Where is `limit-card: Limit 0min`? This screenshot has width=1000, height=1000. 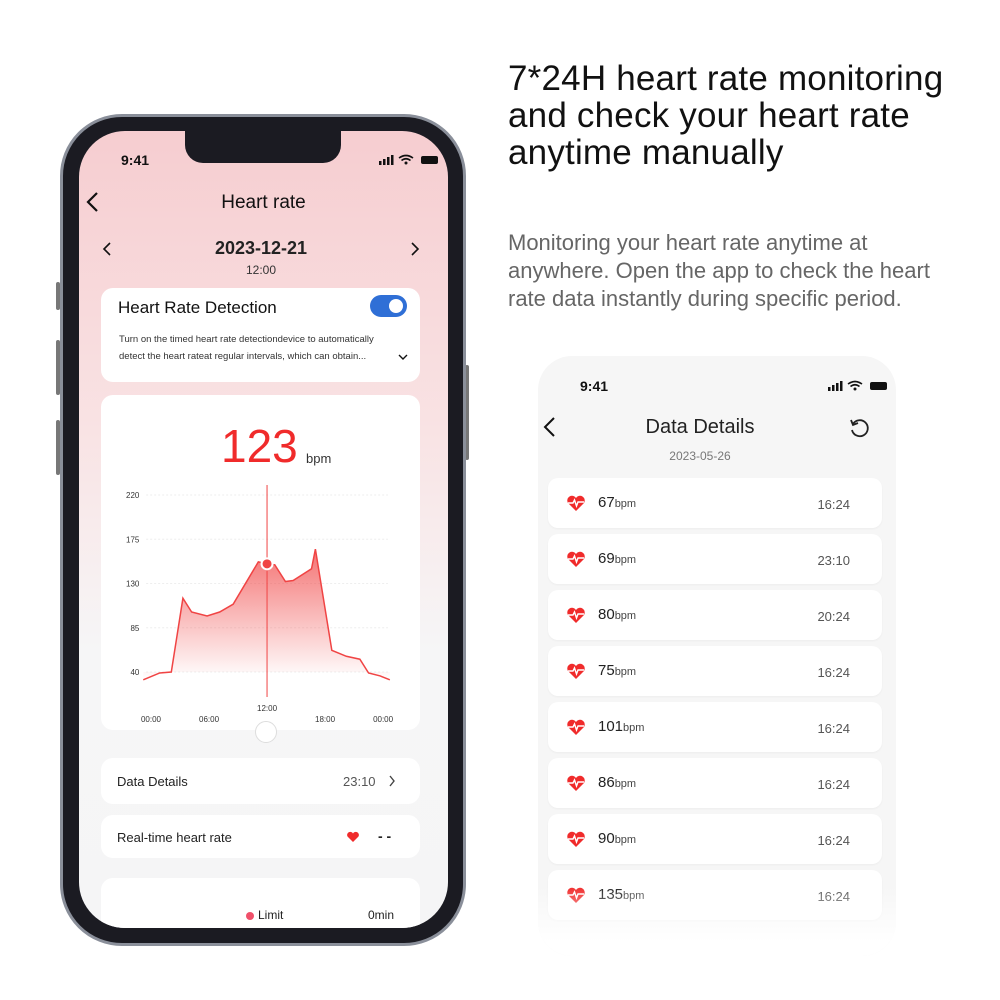
limit-card: Limit 0min is located at coordinates (260, 903).